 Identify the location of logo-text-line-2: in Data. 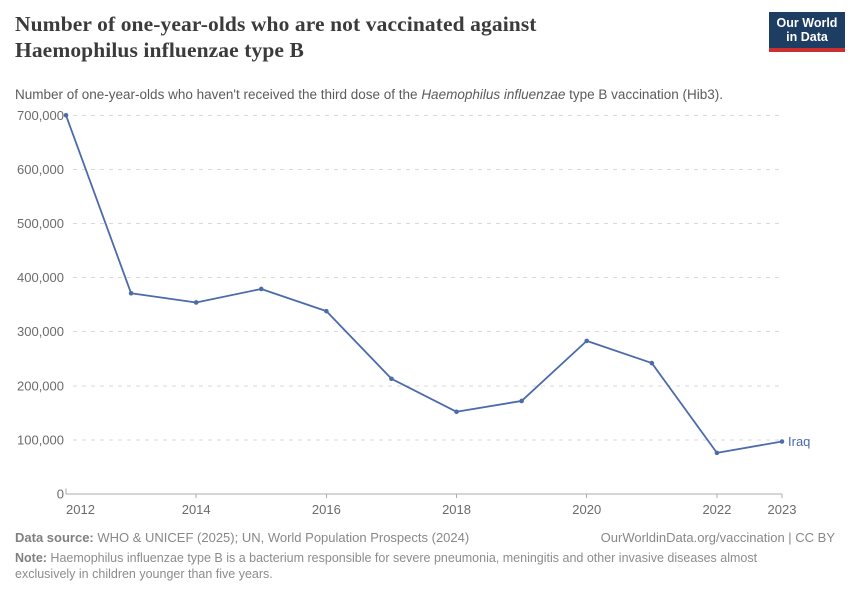
(807, 37).